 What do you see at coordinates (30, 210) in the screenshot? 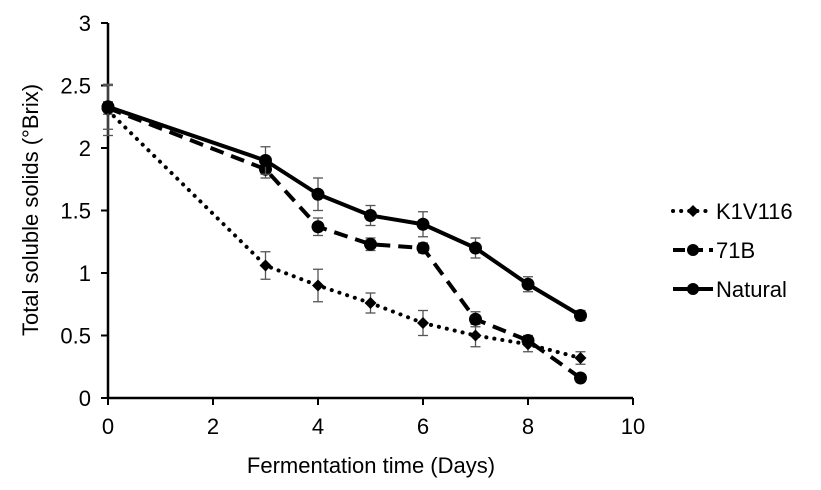
I see `y-axis-label: Total soluble solids (°Brix)` at bounding box center [30, 210].